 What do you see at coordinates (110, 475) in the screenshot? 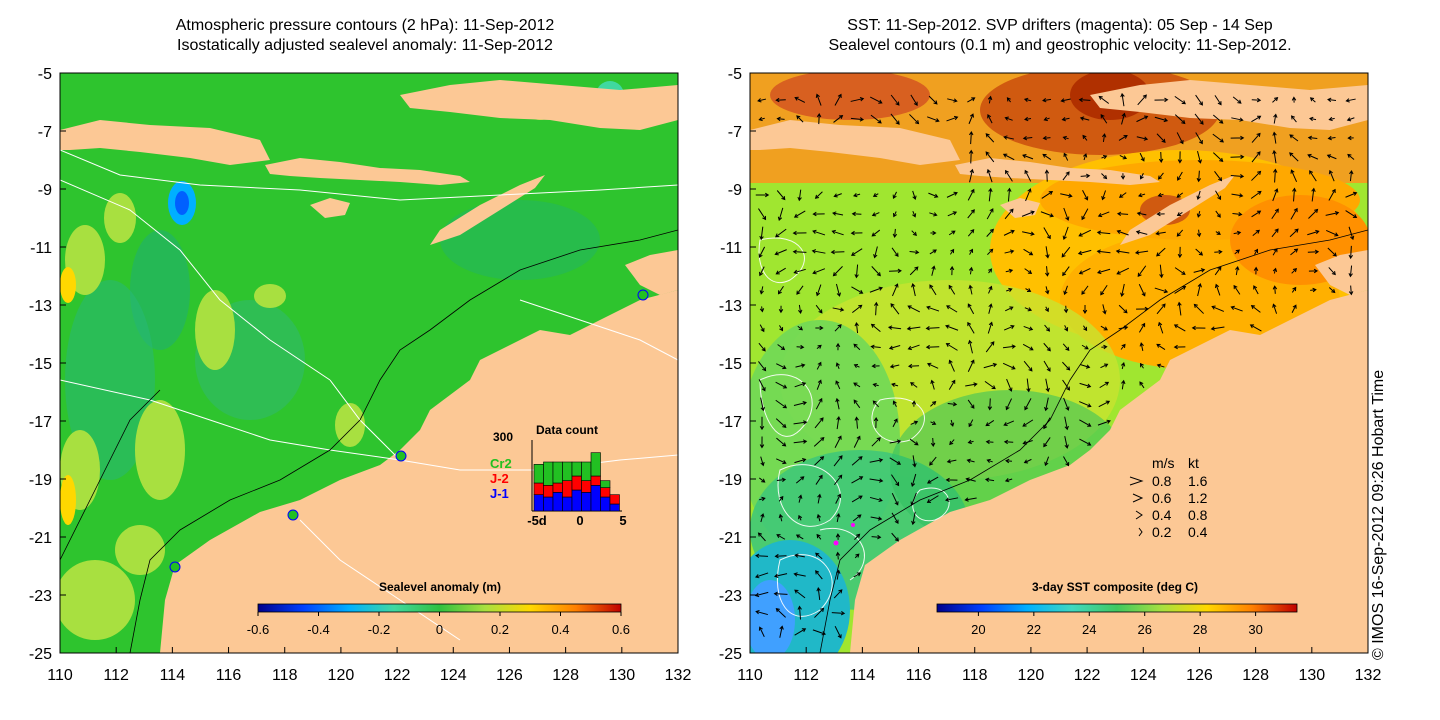
I see `shelf-contour` at bounding box center [110, 475].